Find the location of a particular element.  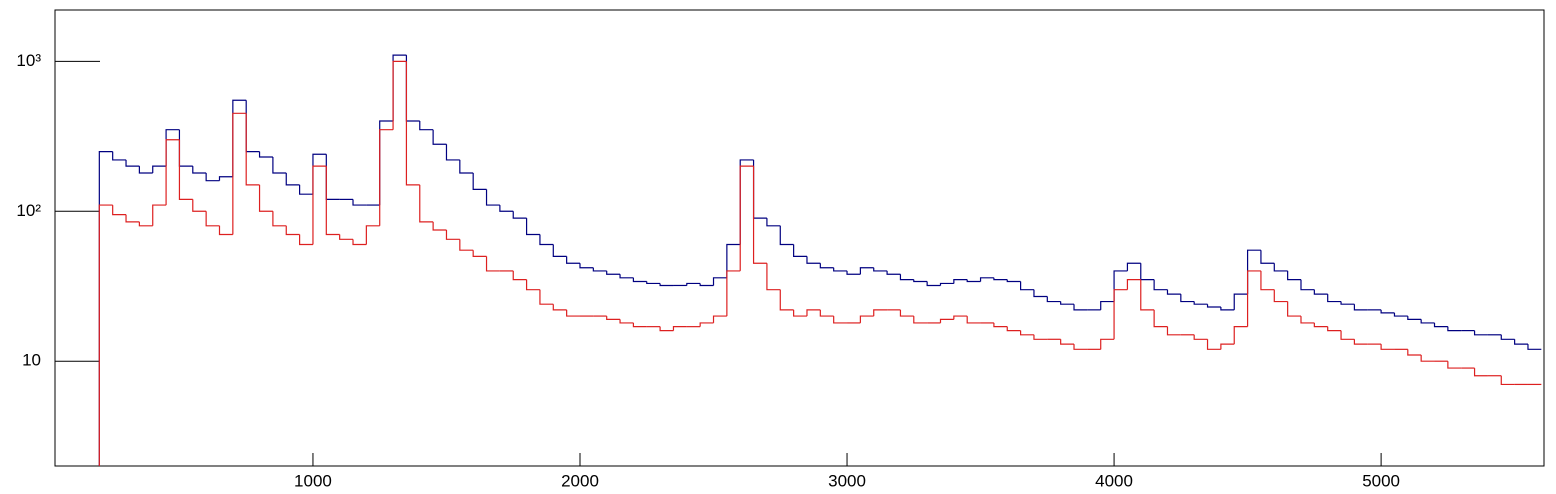

x-tick-label: 3000 is located at coordinates (847, 480).